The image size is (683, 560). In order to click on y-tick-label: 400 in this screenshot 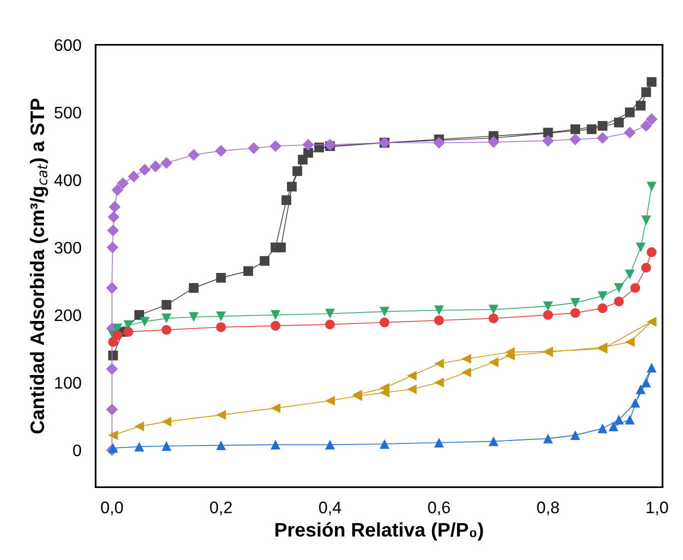, I will do `click(68, 180)`.